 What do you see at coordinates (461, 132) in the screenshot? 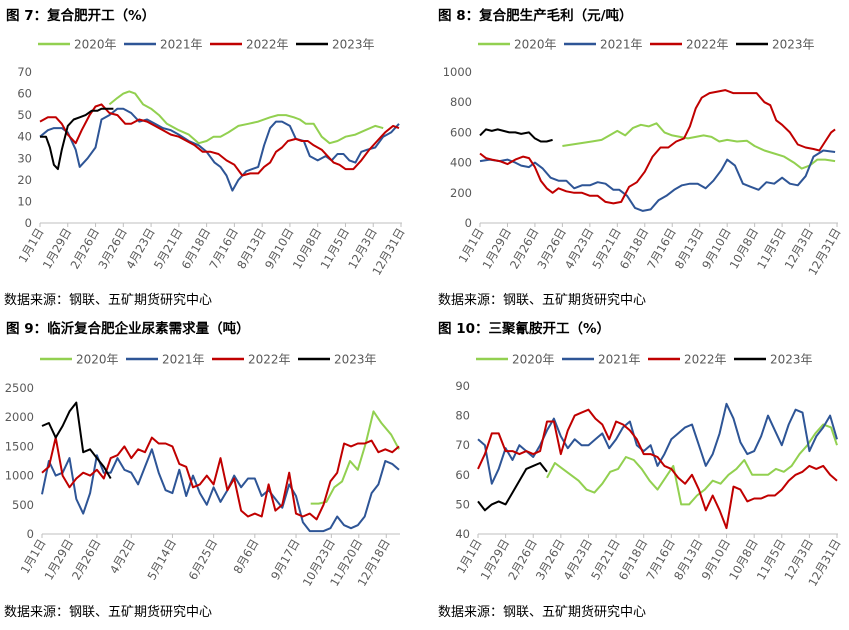
I see `y-tick-label: 600` at bounding box center [461, 132].